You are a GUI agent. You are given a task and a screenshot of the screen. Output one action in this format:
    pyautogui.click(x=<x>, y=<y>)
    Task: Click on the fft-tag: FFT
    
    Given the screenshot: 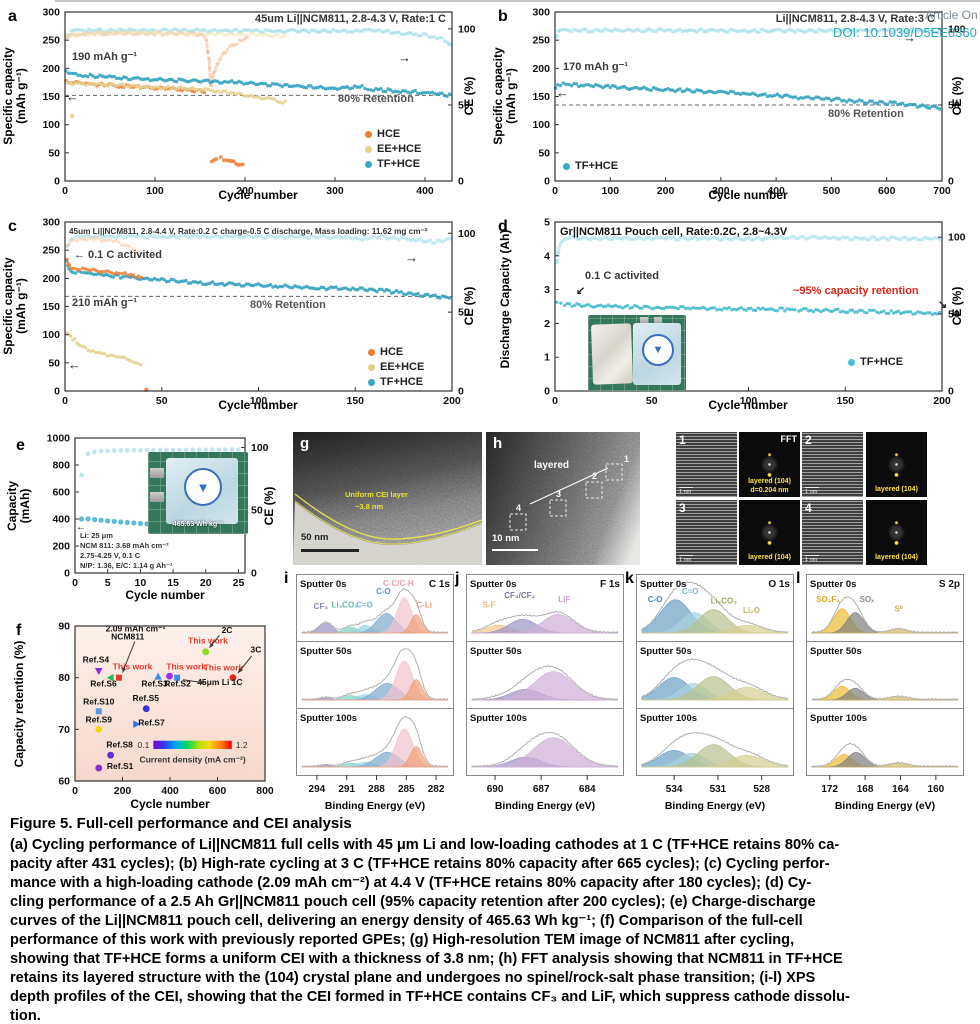 What is the action you would take?
    pyautogui.click(x=789, y=439)
    